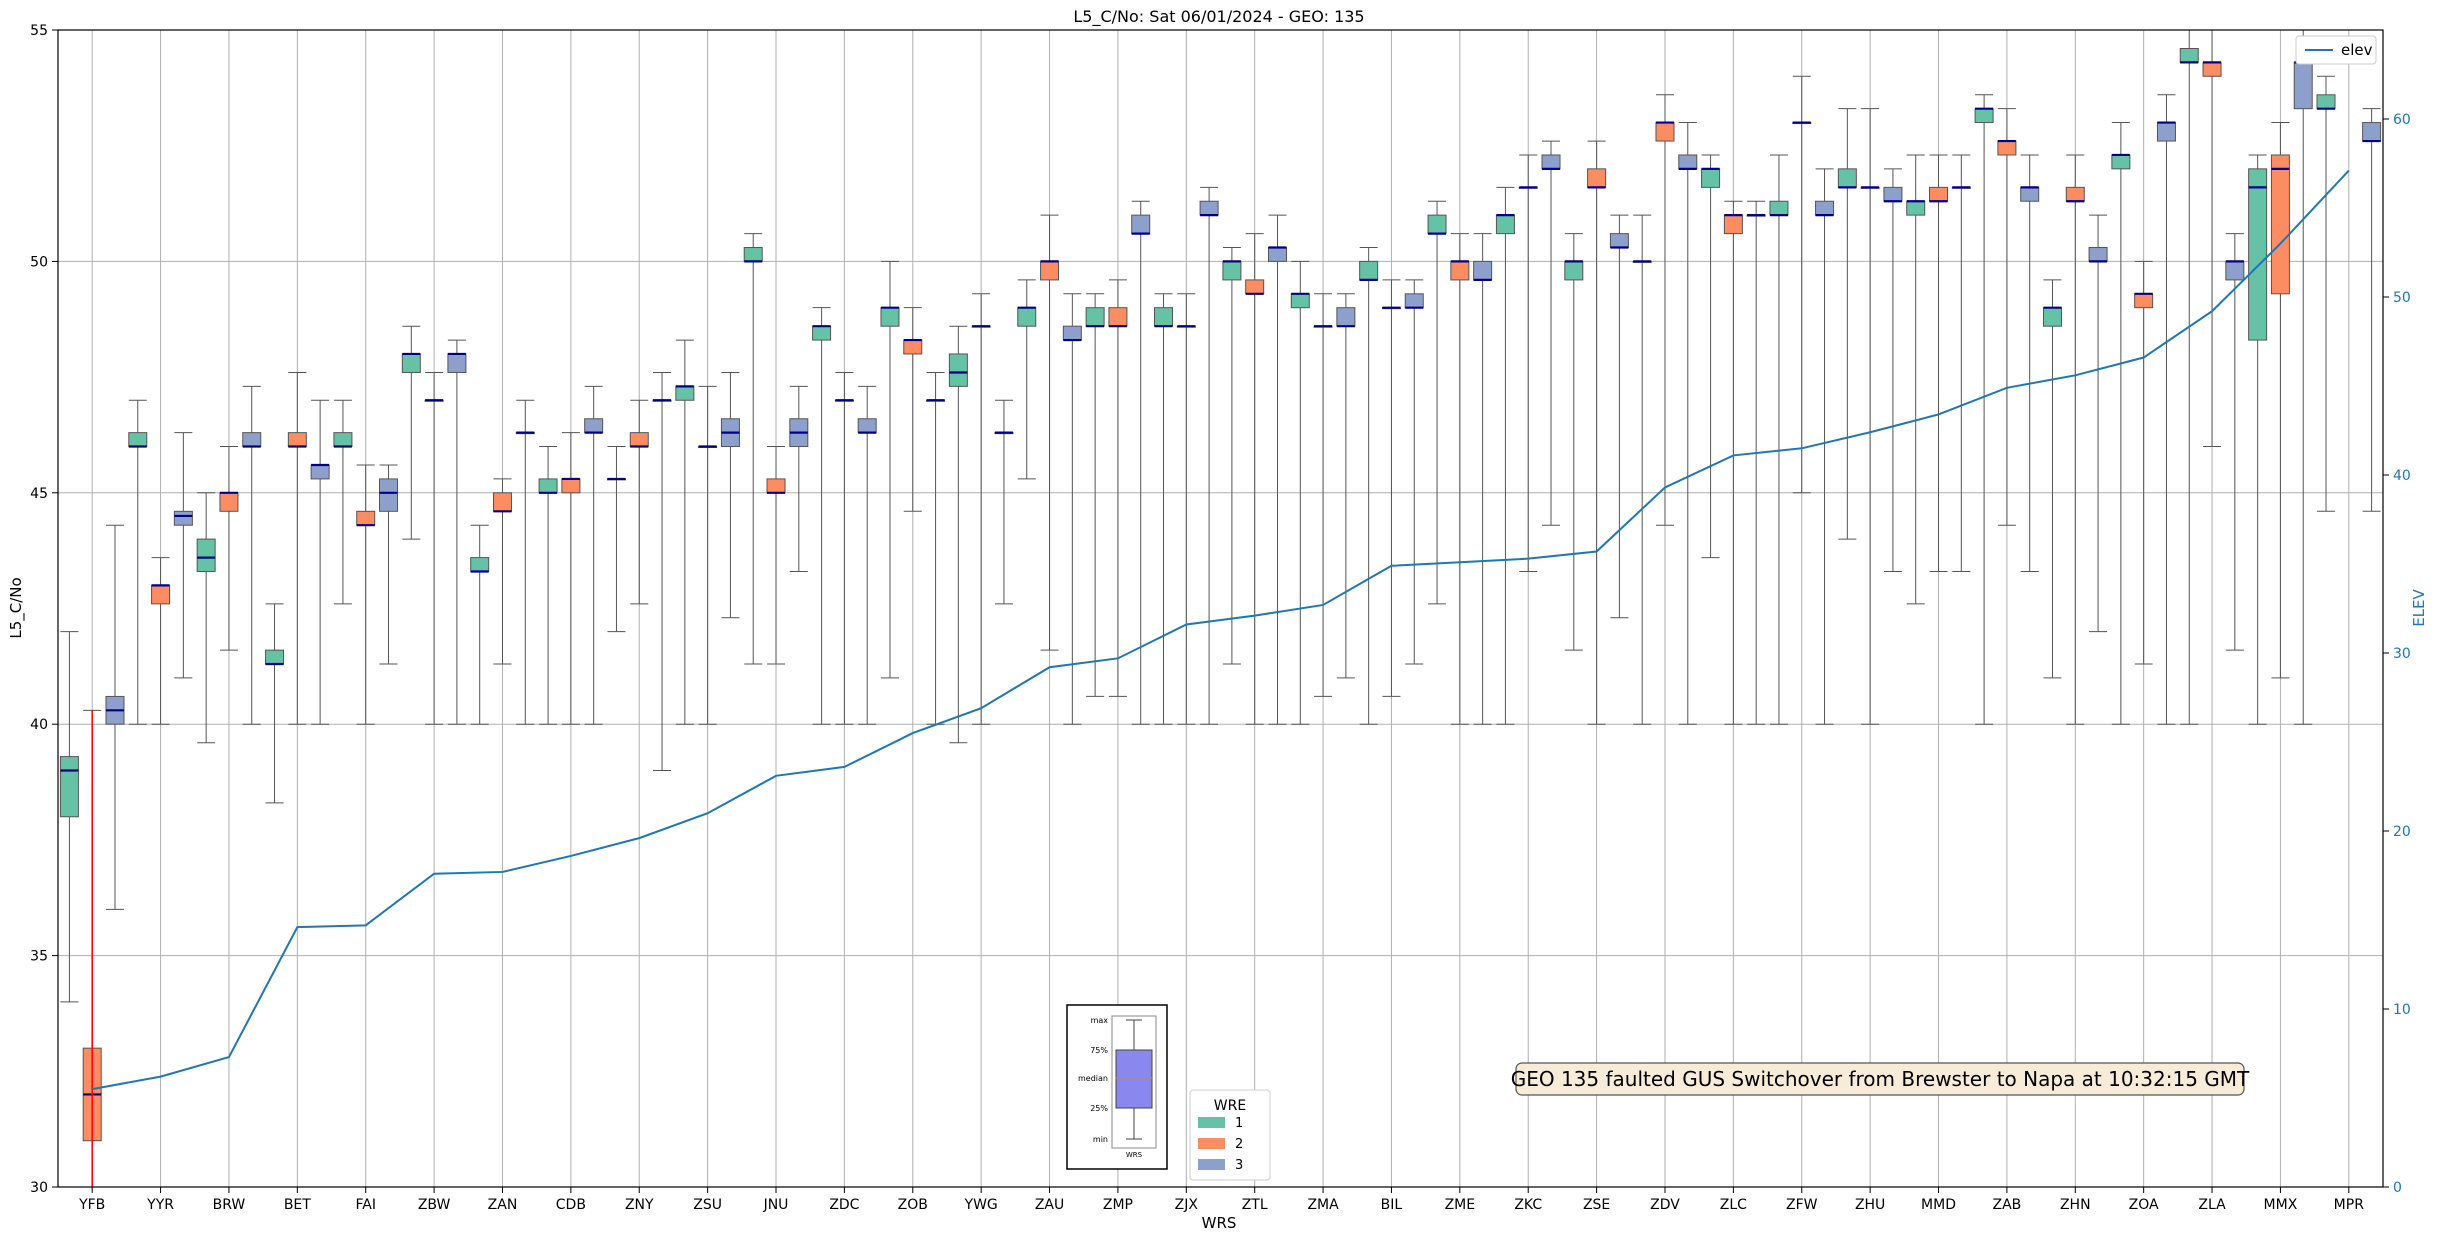  I want to click on wre-legend-label-3: 3, so click(1239, 1165).